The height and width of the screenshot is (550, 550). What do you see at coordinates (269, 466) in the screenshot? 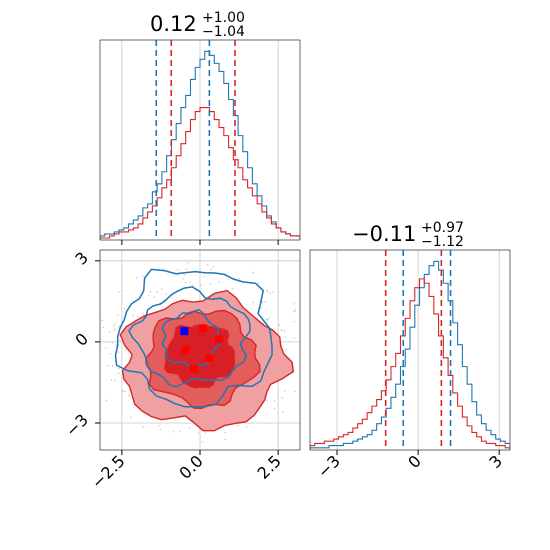
I see `contour-xtick-label-2: 2.5` at bounding box center [269, 466].